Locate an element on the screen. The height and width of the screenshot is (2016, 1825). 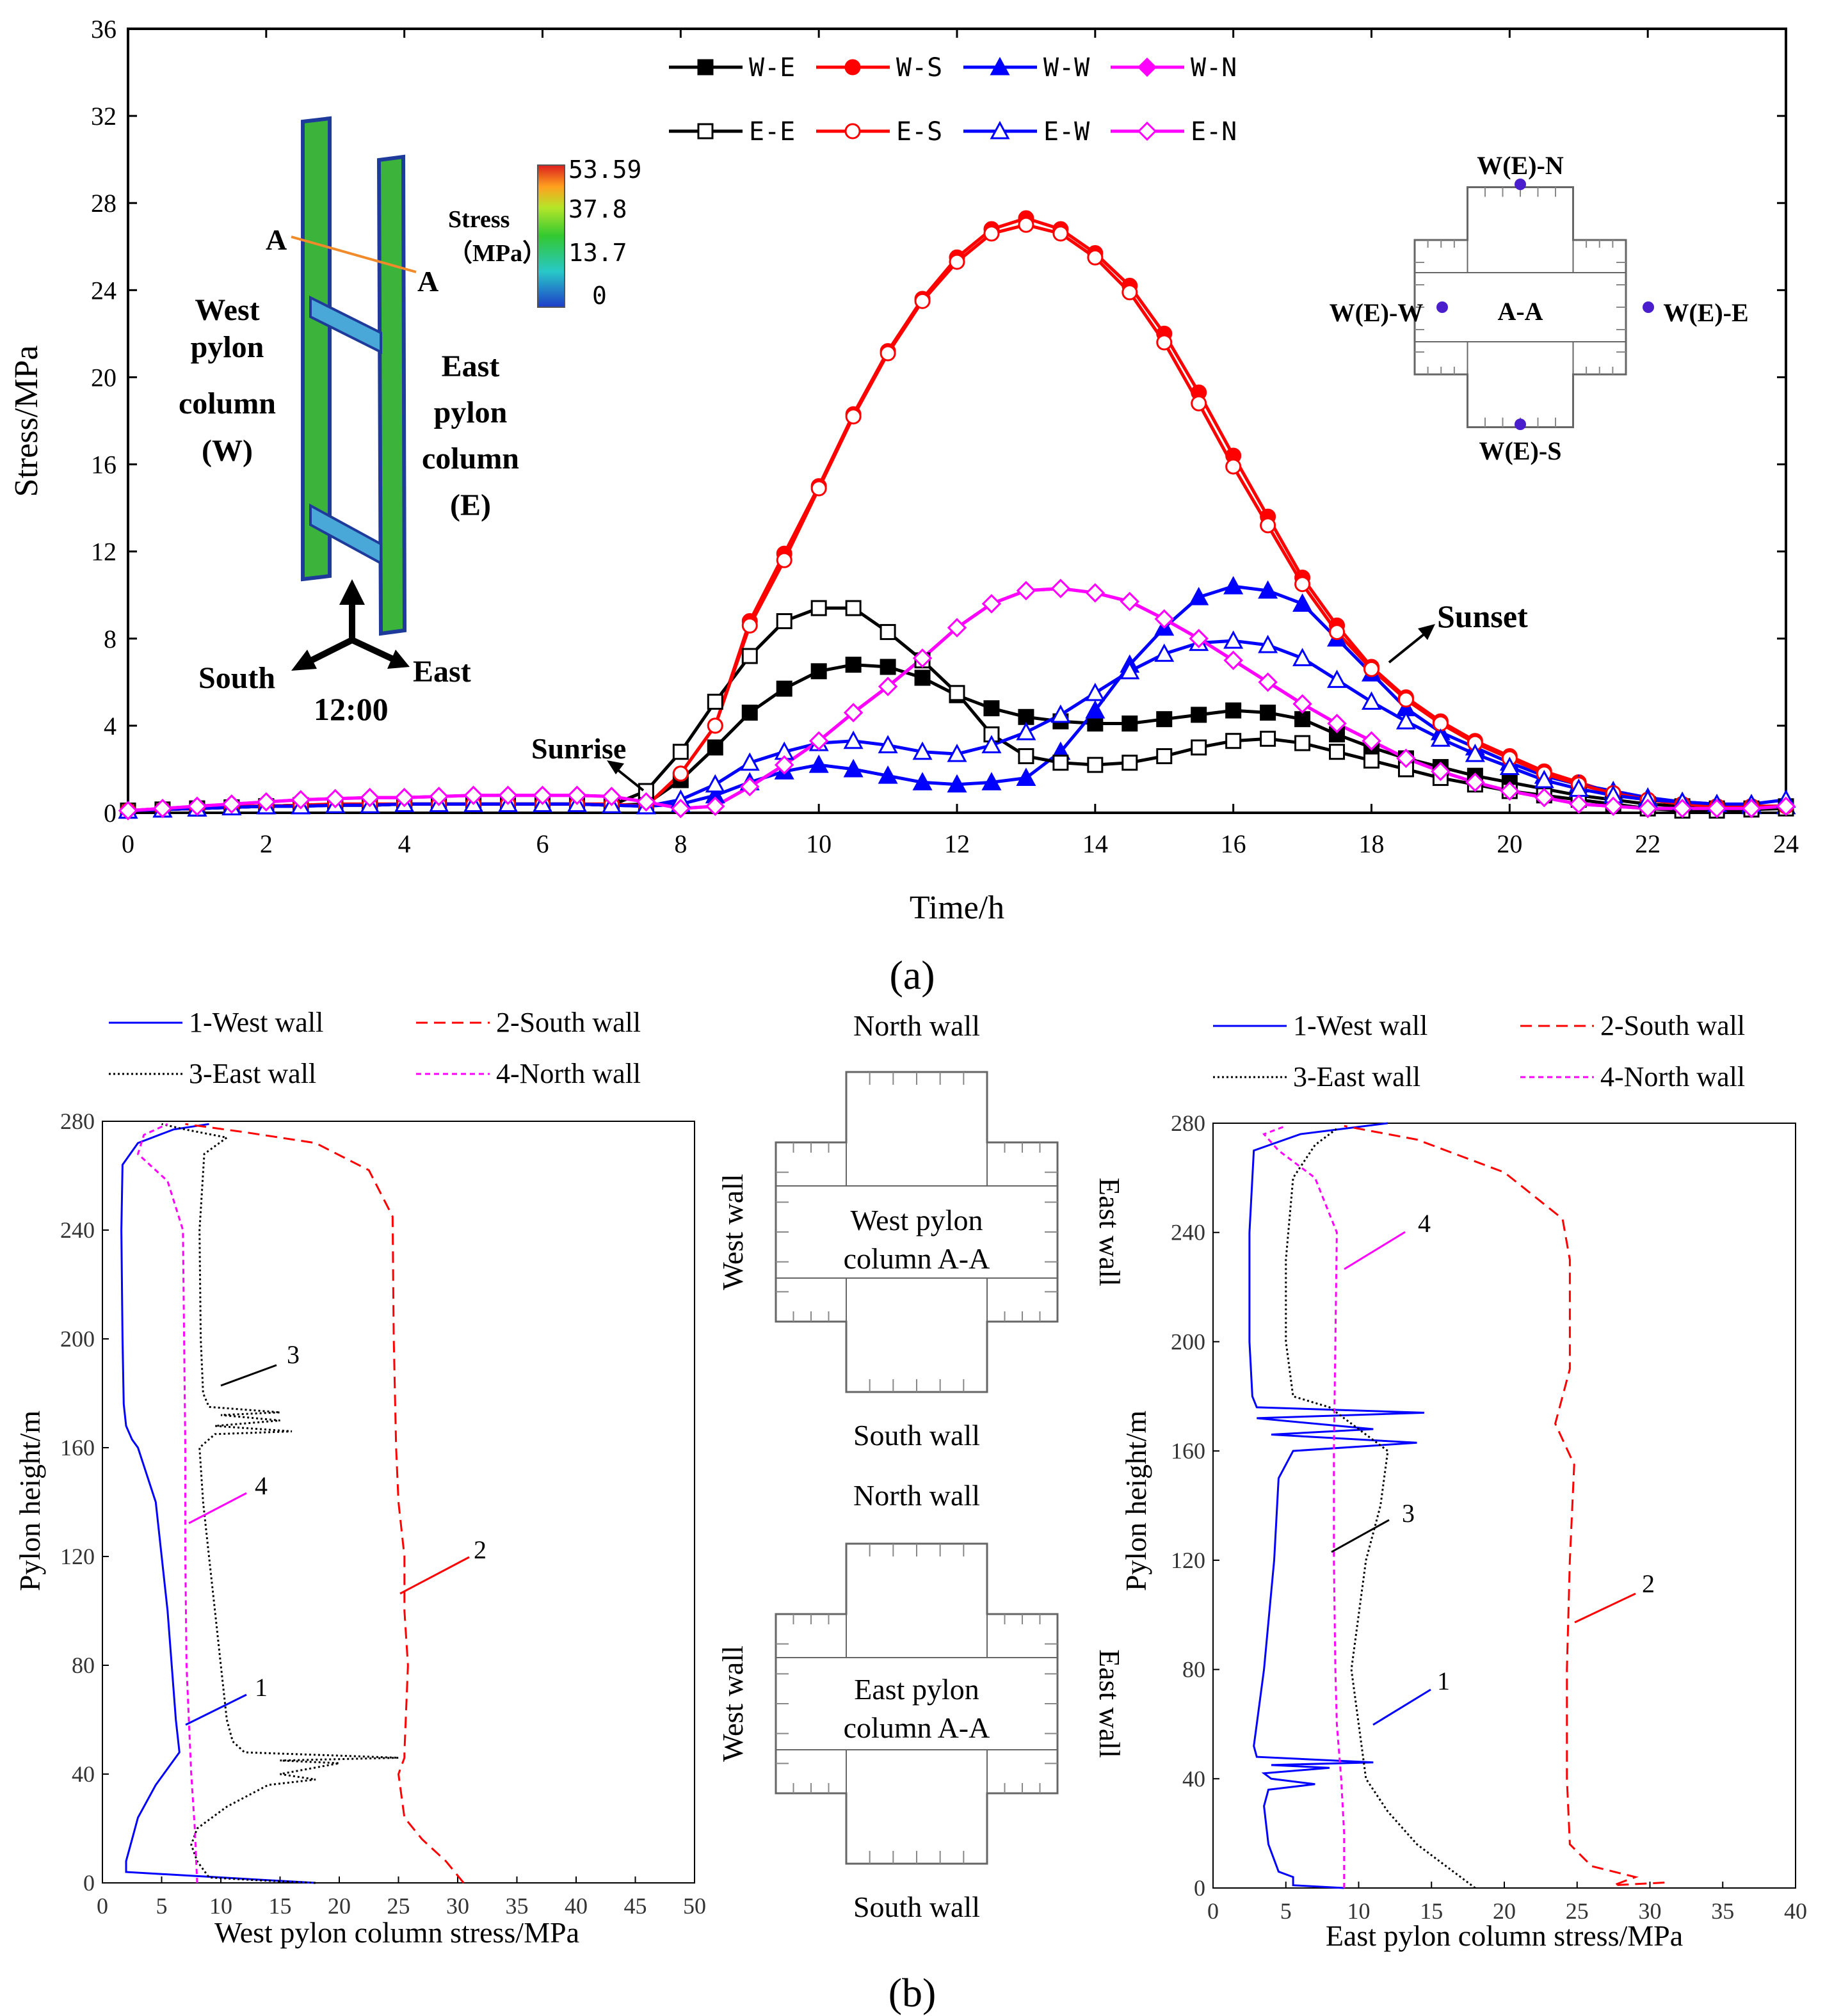
y-tick-label: 16 is located at coordinates (104, 465).